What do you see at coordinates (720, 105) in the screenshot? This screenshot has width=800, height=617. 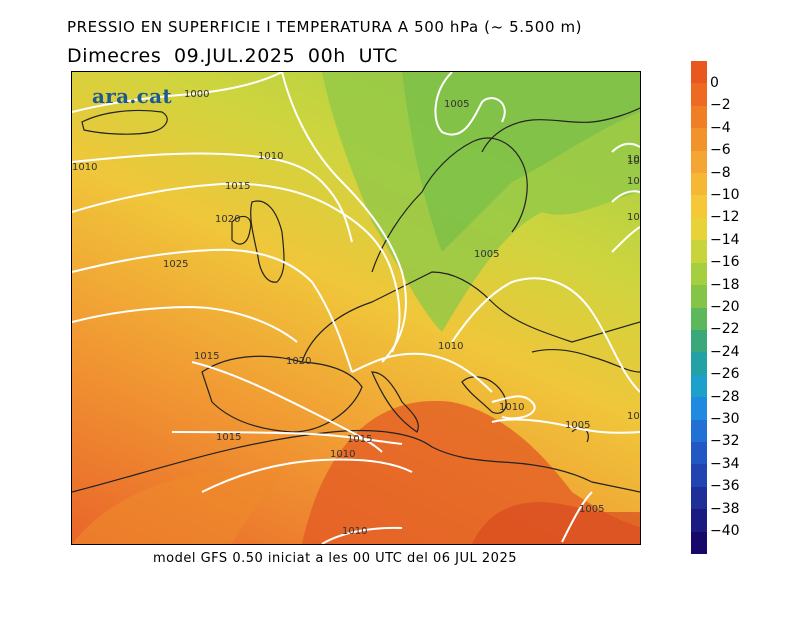 I see `colorbar-tick-label: −2` at bounding box center [720, 105].